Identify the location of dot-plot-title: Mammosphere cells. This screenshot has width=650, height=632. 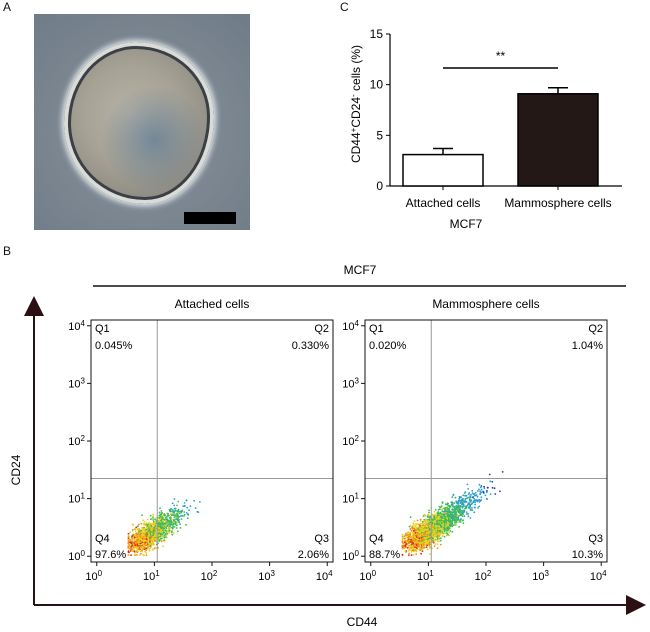
(485, 304).